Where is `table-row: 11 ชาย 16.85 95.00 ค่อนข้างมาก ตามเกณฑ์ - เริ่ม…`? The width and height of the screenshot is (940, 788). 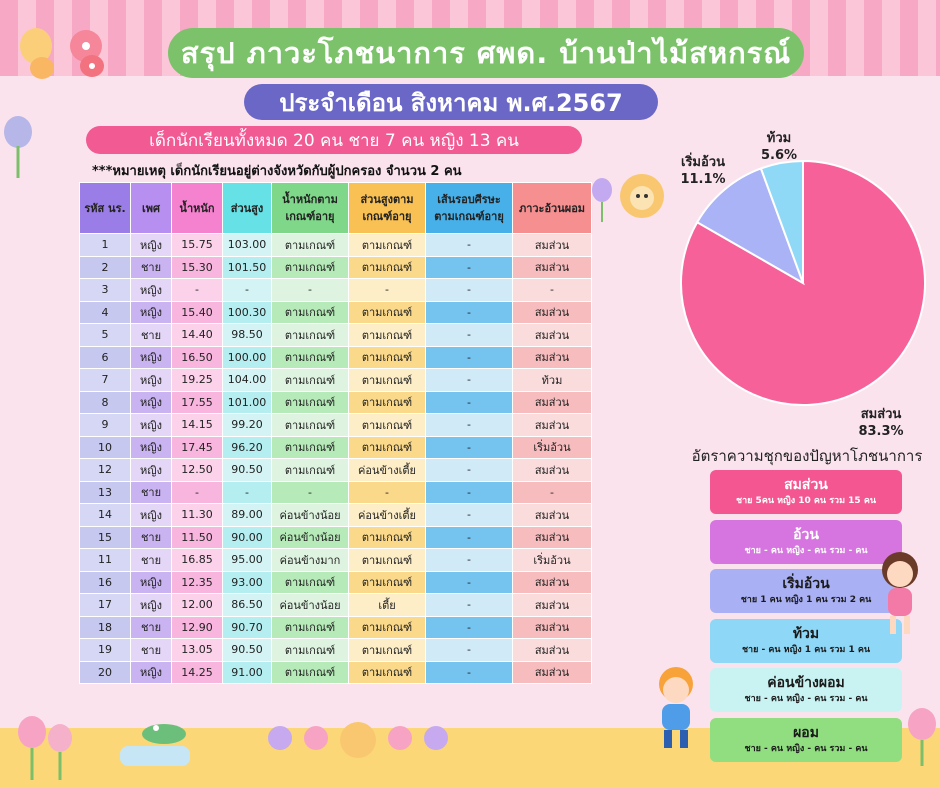 table-row: 11 ชาย 16.85 95.00 ค่อนข้างมาก ตามเกณฑ์ - เริ่ม… is located at coordinates (335, 560).